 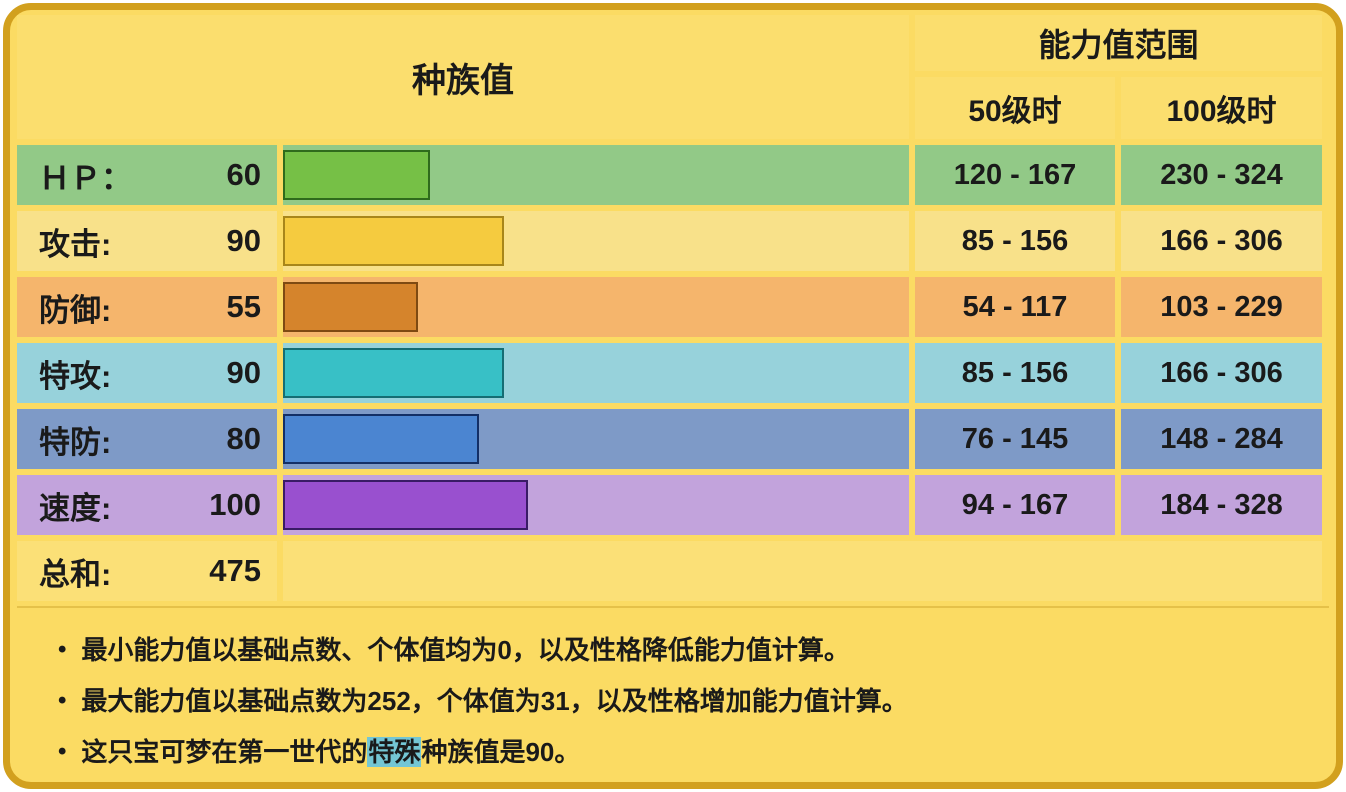 What do you see at coordinates (75, 508) in the screenshot?
I see `stat-name: 速度:` at bounding box center [75, 508].